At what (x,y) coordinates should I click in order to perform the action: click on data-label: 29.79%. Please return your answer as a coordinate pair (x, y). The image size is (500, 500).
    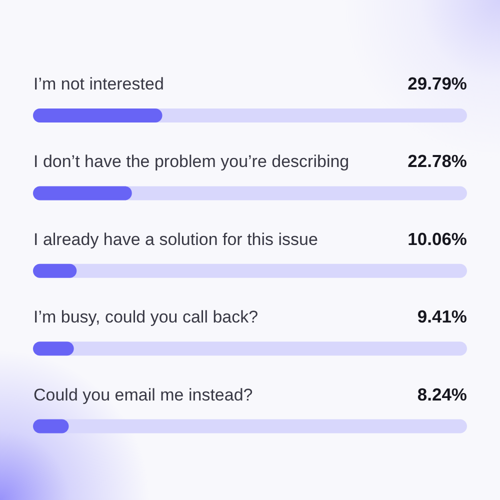
    Looking at the image, I should click on (438, 84).